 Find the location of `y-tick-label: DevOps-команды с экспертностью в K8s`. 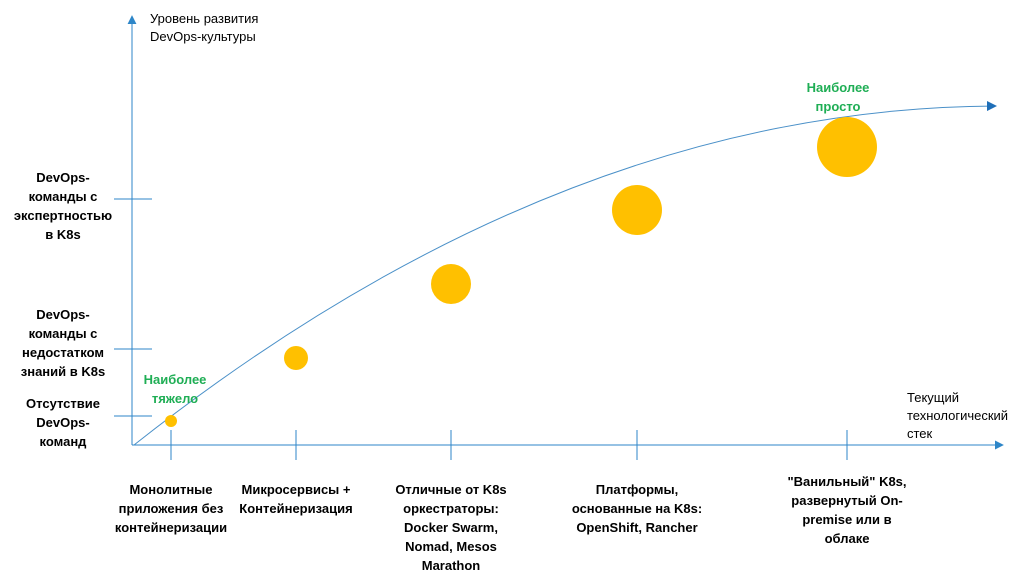

y-tick-label: DevOps-команды с экспертностью в K8s is located at coordinates (63, 206).